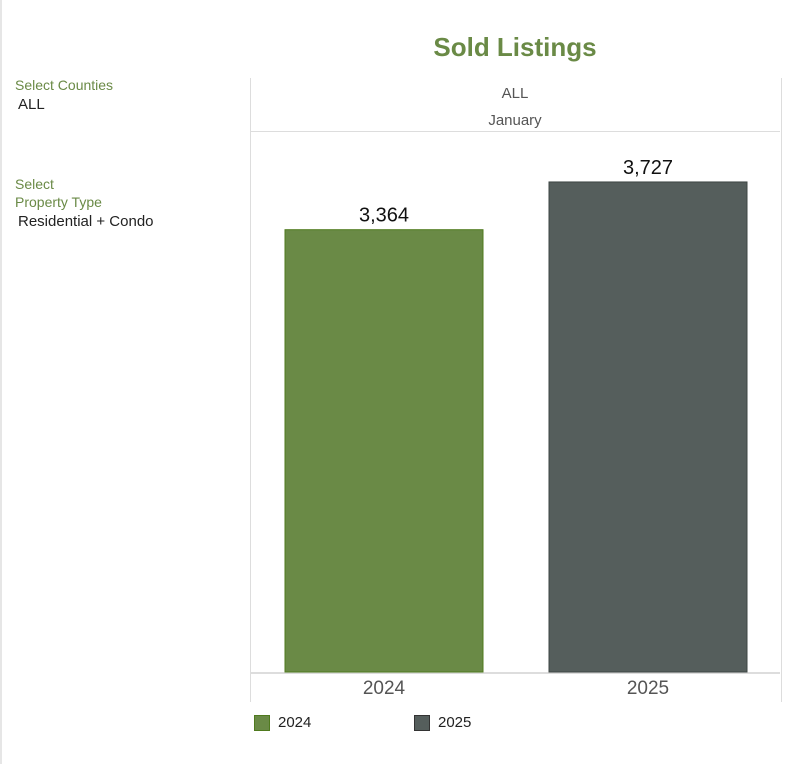  Describe the element at coordinates (515, 131) in the screenshot. I see `header-divider` at that location.